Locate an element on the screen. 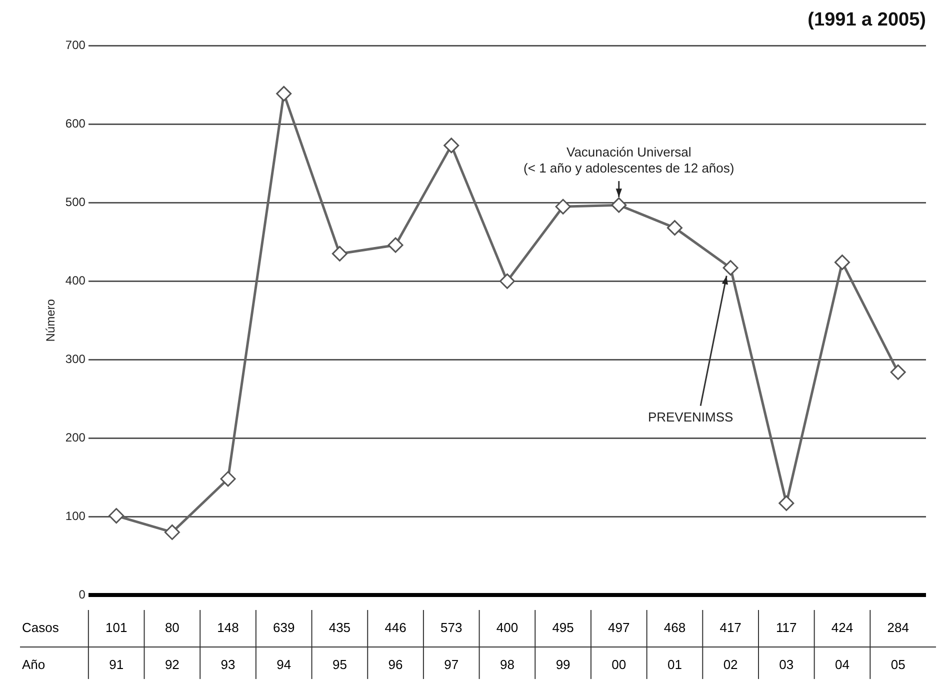  y-tick-label: 700 is located at coordinates (75, 45).